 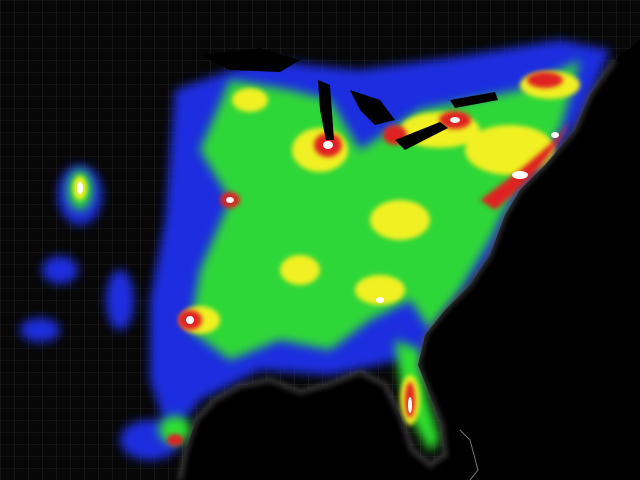 I want to click on green-spot, so click(x=175, y=430).